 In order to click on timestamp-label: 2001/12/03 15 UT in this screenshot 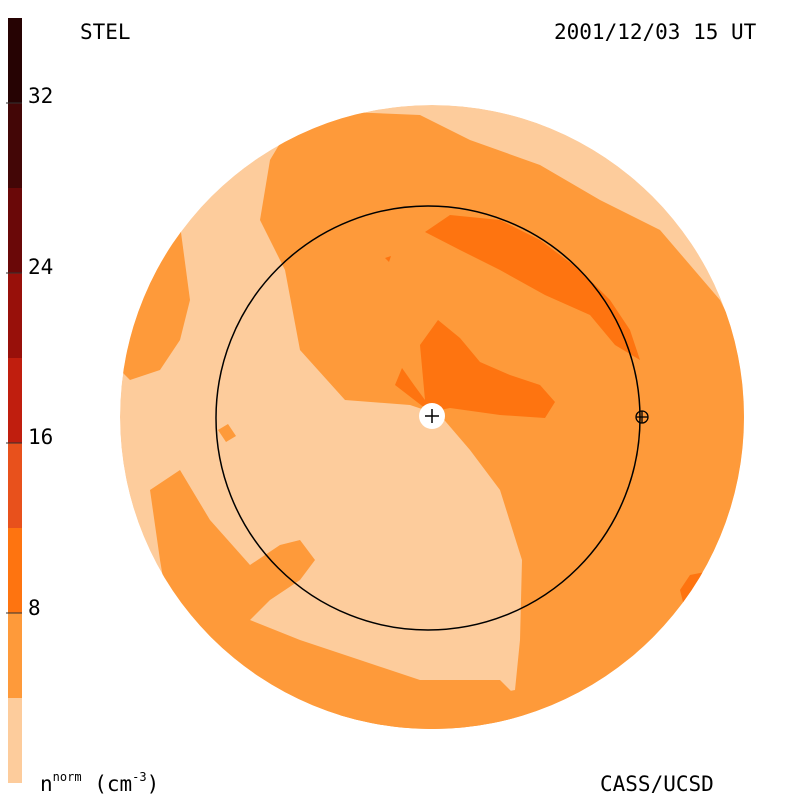, I will do `click(655, 32)`.